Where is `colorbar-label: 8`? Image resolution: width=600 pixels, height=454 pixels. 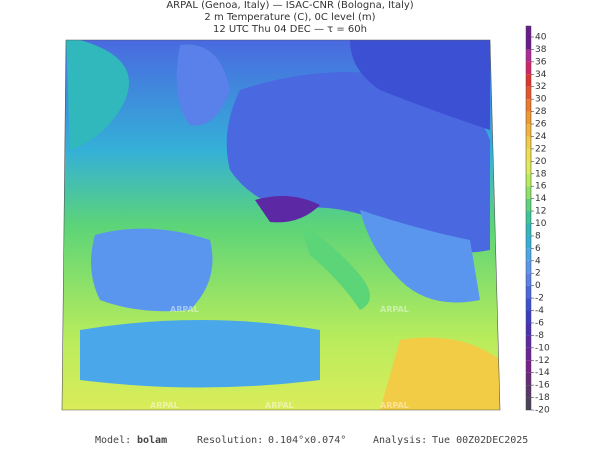
colorbar-label: 8 is located at coordinates (538, 236).